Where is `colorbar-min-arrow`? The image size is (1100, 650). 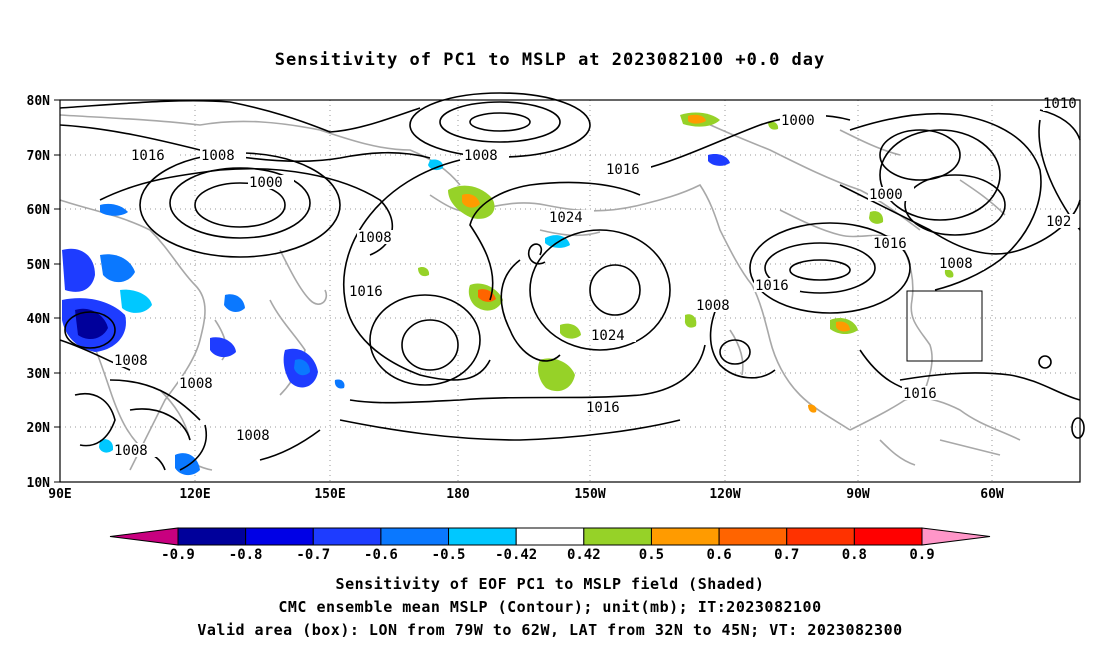 colorbar-min-arrow is located at coordinates (144, 536).